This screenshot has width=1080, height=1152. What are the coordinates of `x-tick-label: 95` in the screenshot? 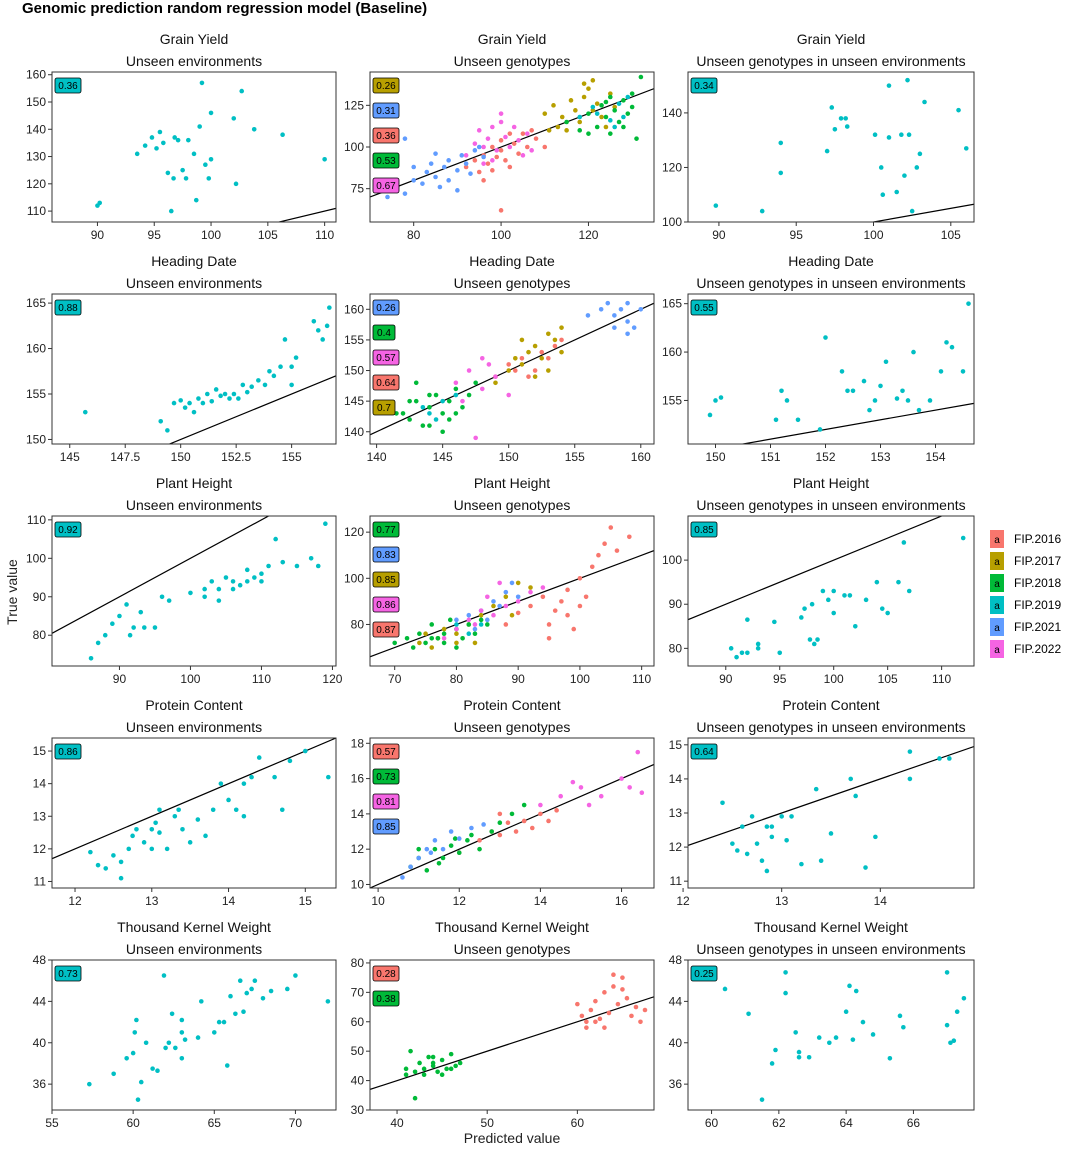 It's located at (797, 235).